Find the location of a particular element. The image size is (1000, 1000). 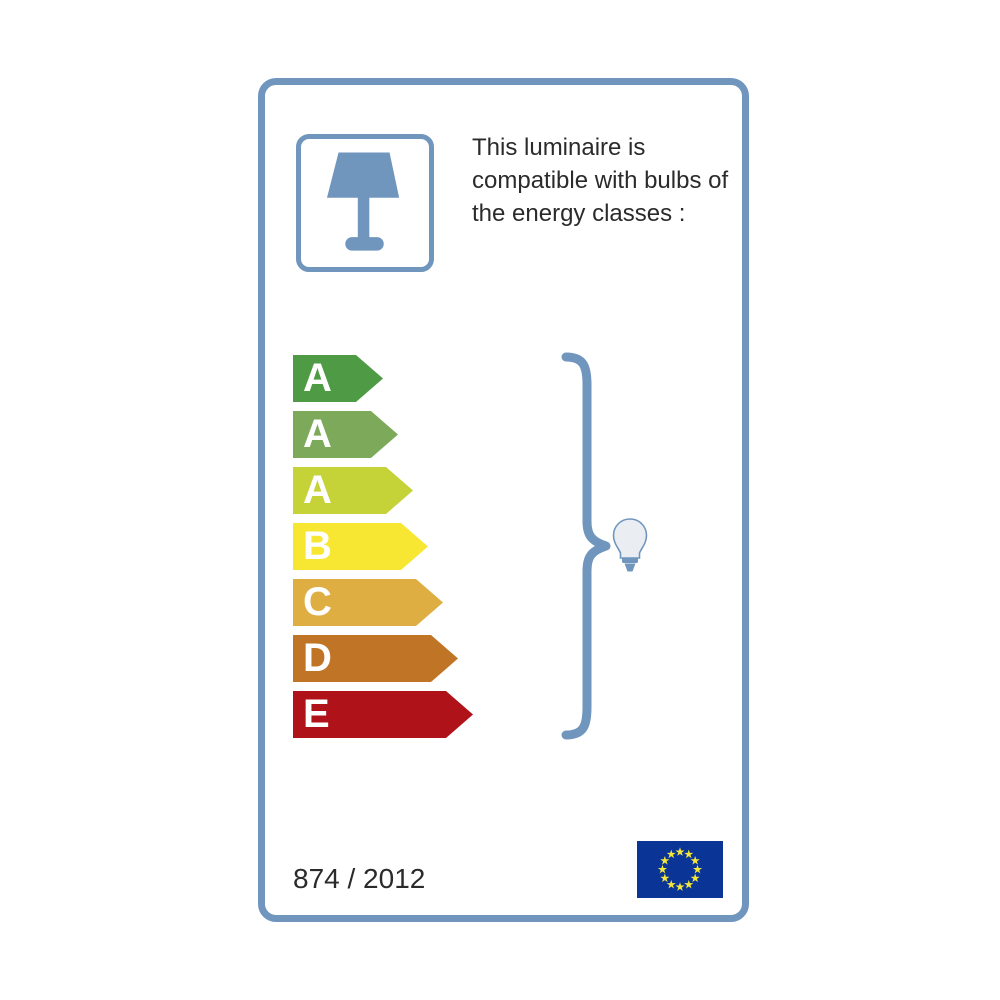

table-lamp-icon is located at coordinates (363, 201).